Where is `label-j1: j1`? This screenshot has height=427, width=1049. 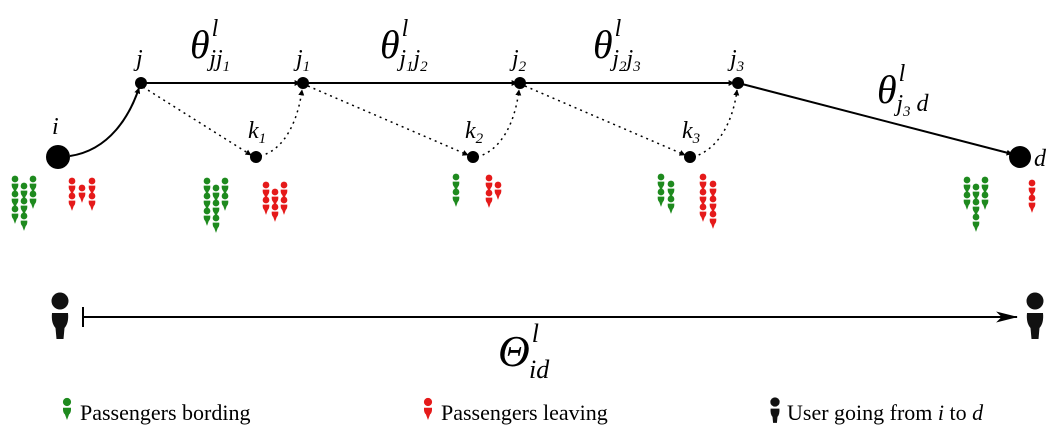
label-j1: j1 is located at coordinates (301, 60).